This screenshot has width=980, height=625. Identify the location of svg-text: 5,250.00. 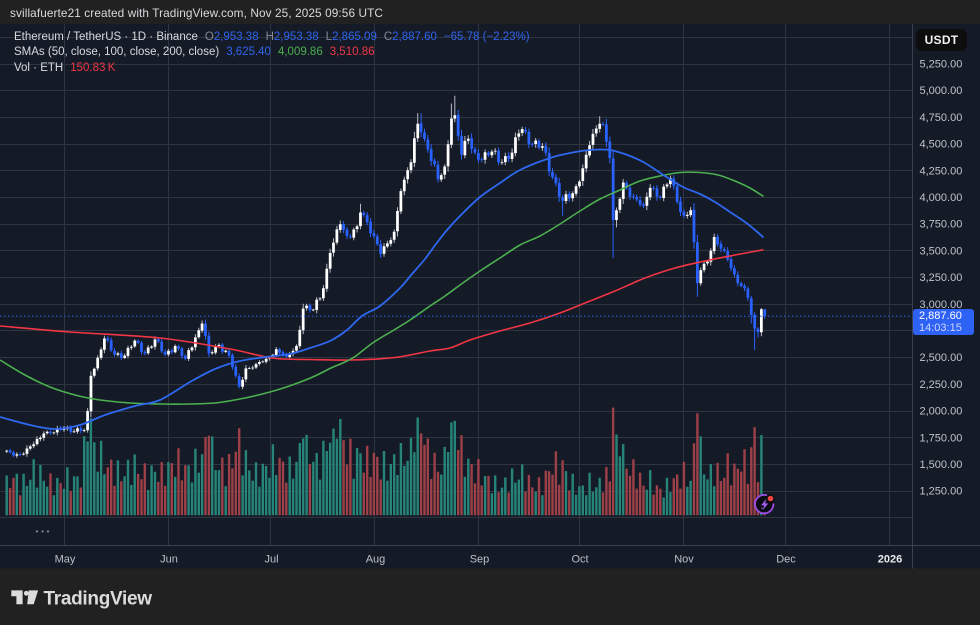
(941, 65).